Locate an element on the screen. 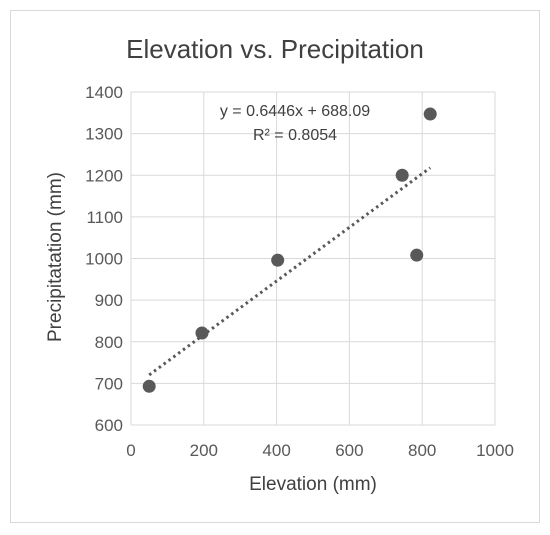 The image size is (550, 535). y-tick-label: 1000 is located at coordinates (104, 259).